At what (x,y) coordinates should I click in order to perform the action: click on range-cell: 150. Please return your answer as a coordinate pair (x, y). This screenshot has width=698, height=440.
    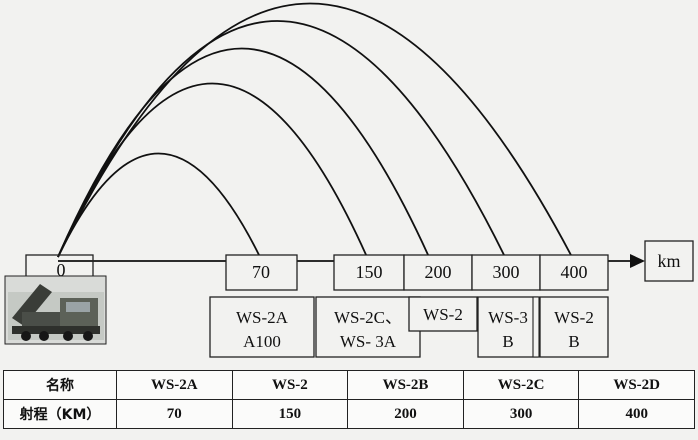
    Looking at the image, I should click on (290, 414).